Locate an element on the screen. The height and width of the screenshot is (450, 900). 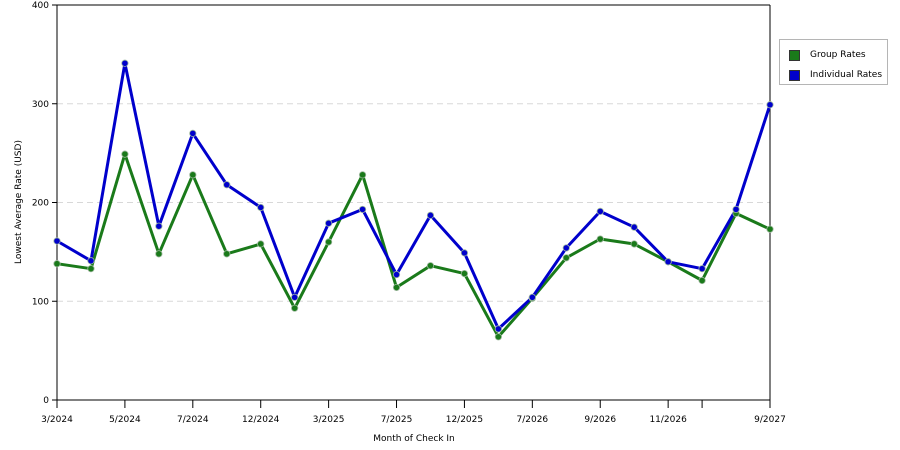
y-tick-label: 400 is located at coordinates (40, 6).